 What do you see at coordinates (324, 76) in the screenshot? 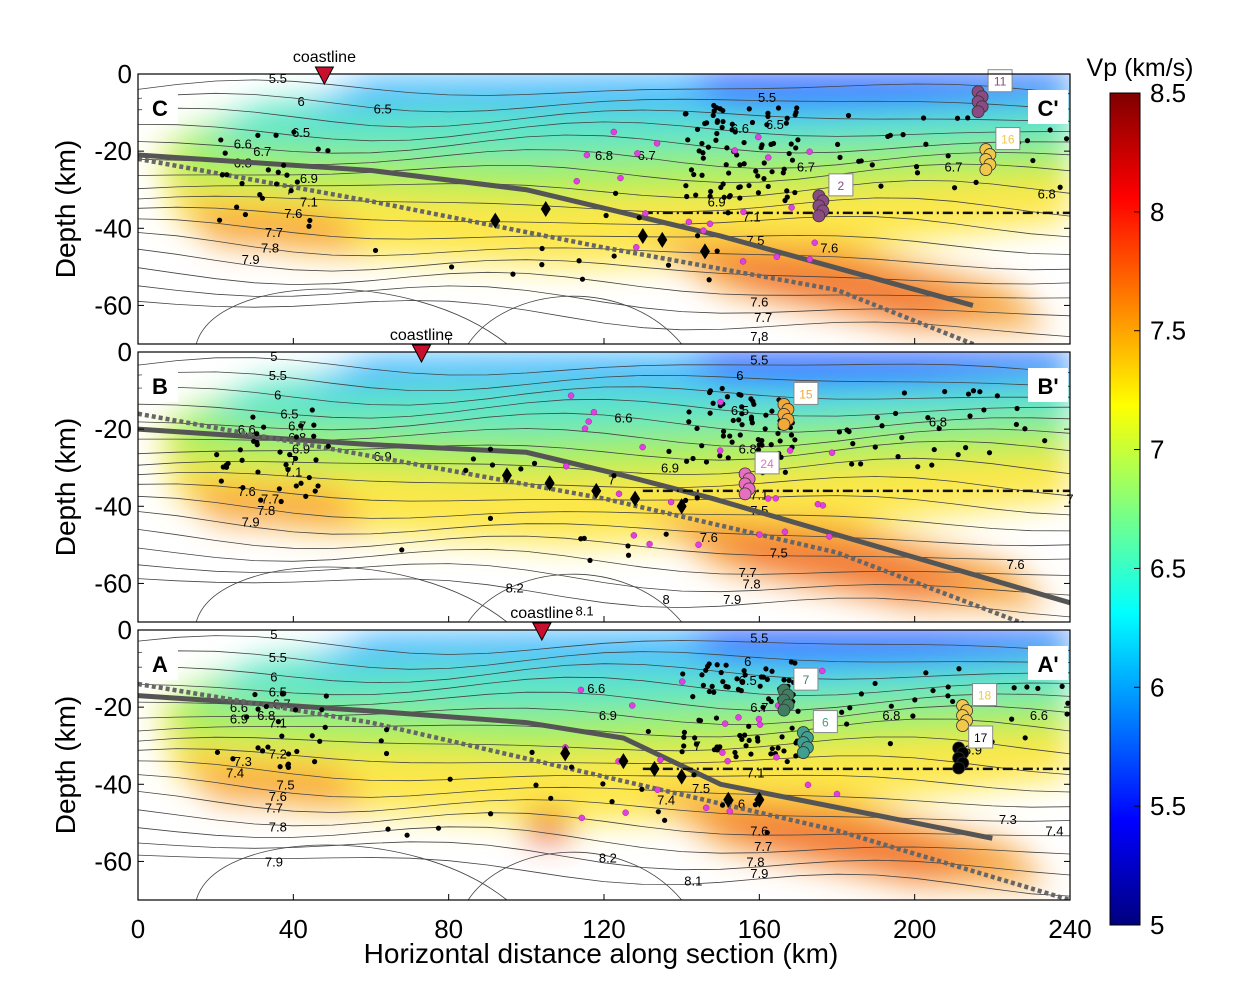
I see `coastline-marker` at bounding box center [324, 76].